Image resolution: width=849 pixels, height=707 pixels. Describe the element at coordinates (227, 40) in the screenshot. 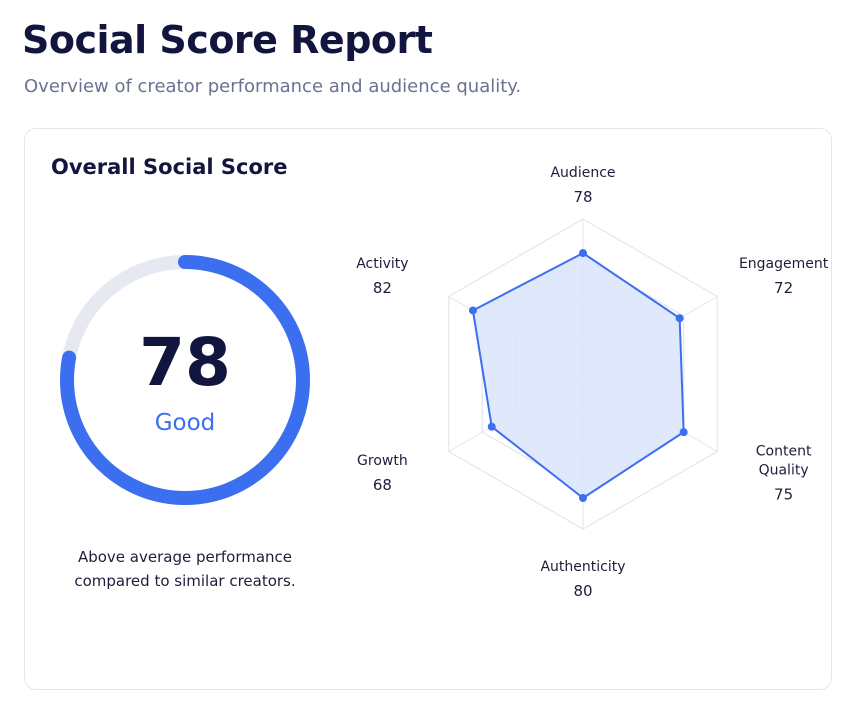

I see `page-title: Social Score Report` at that location.